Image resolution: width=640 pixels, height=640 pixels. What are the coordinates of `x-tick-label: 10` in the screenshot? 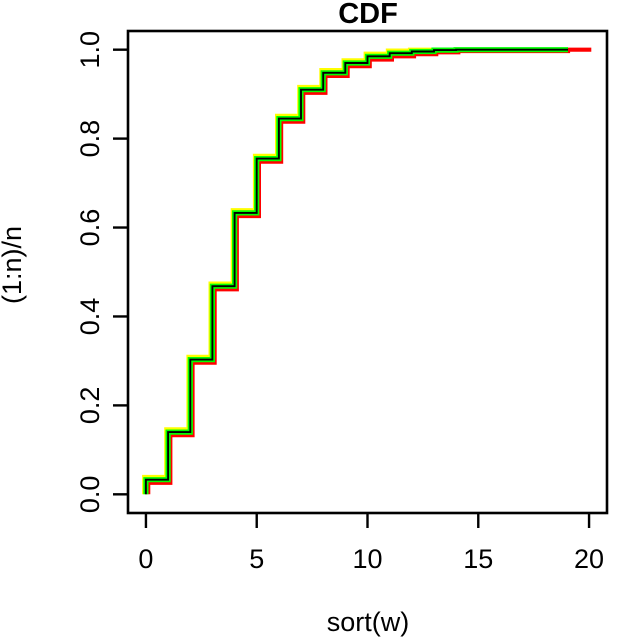 It's located at (367, 559).